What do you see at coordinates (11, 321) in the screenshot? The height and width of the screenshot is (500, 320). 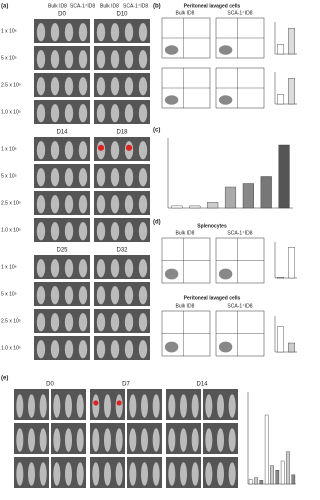 I see `row-label: 2.5 x 10⁵` at bounding box center [11, 321].